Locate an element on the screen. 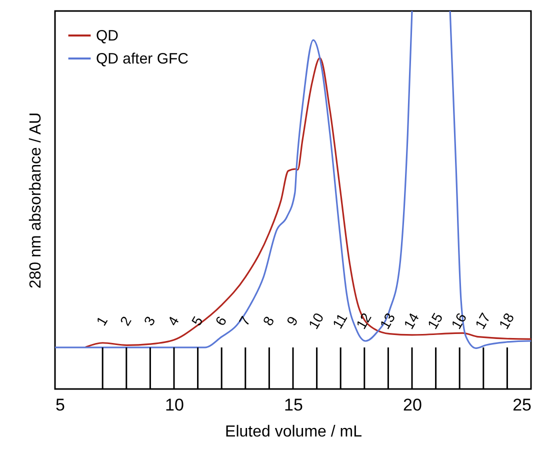 This screenshot has width=548, height=457. annotation: 10 is located at coordinates (316, 321).